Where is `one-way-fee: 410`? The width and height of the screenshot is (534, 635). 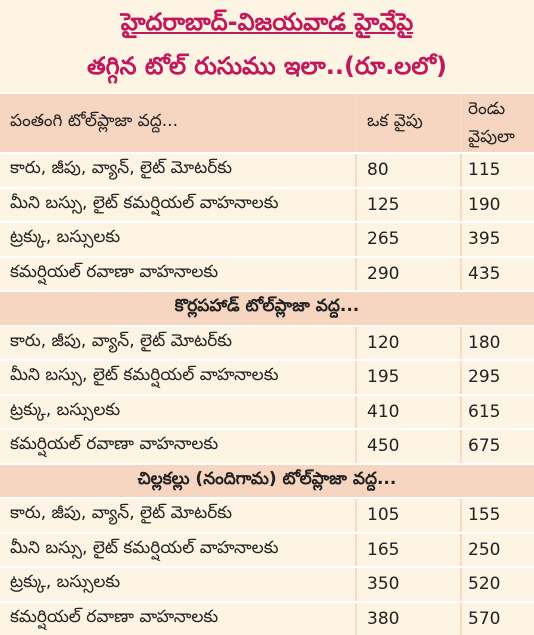 one-way-fee: 410 is located at coordinates (407, 411).